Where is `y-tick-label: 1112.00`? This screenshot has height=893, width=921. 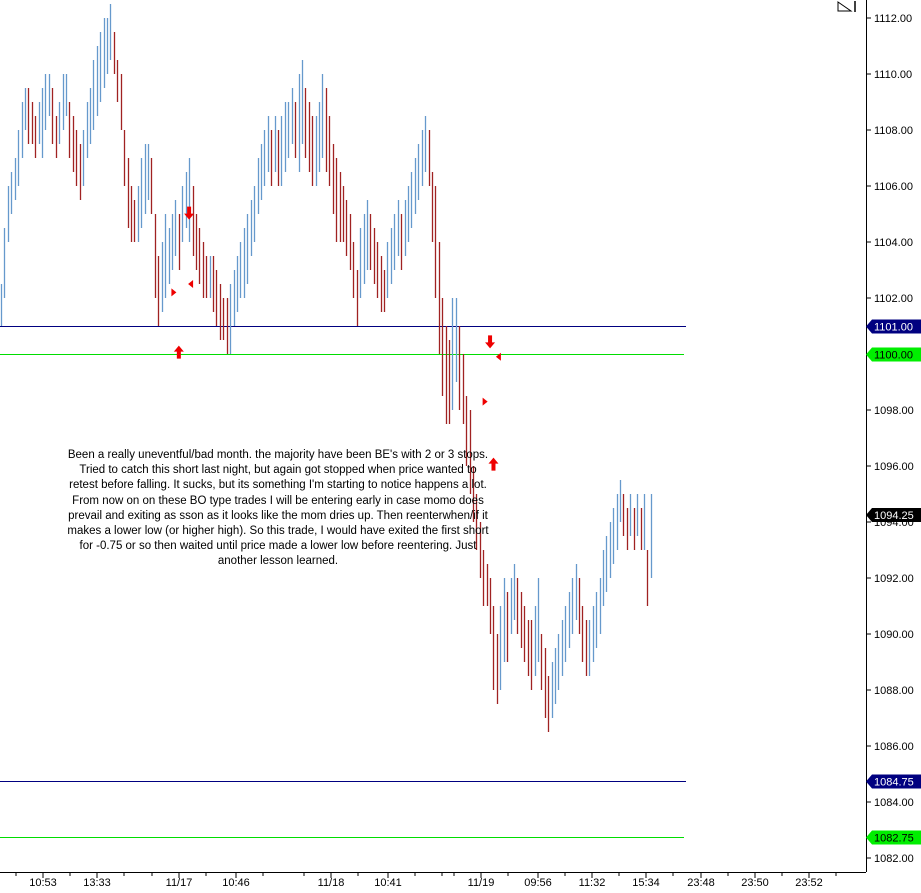
y-tick-label: 1112.00 is located at coordinates (893, 19).